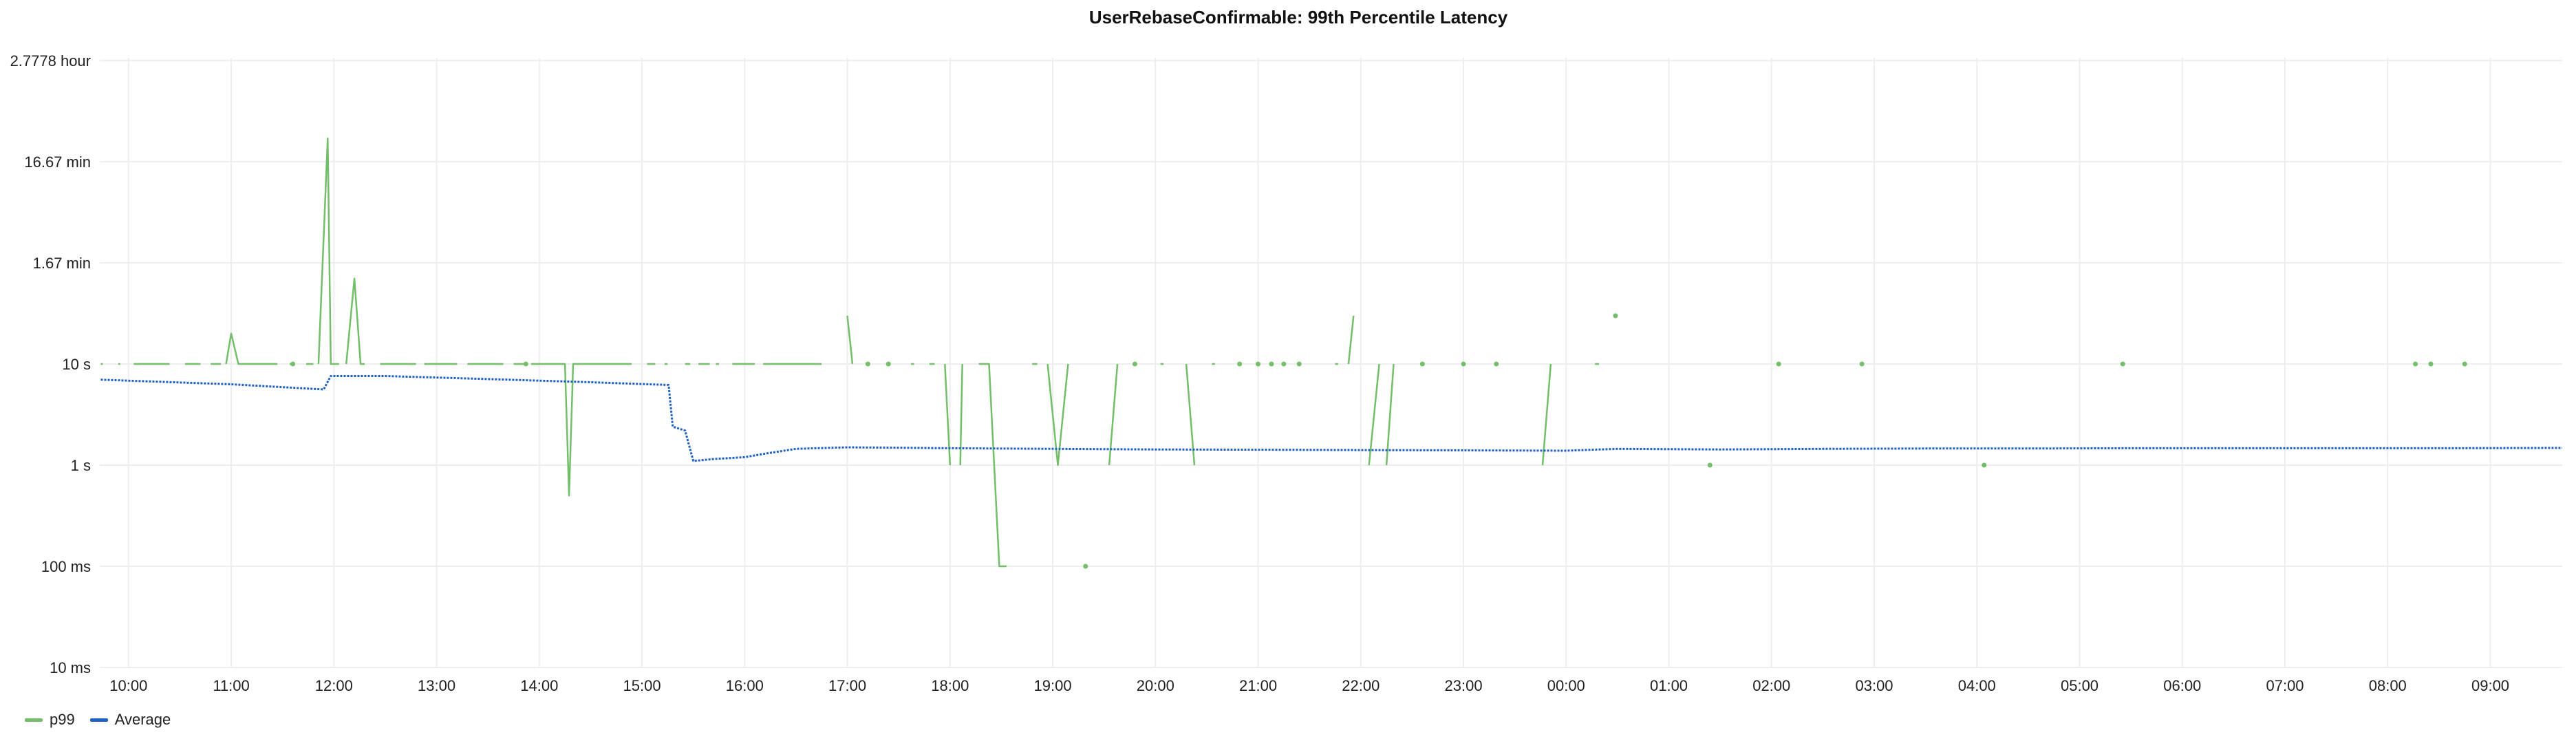 Image resolution: width=2576 pixels, height=739 pixels. Describe the element at coordinates (34, 720) in the screenshot. I see `p99-swatch` at that location.